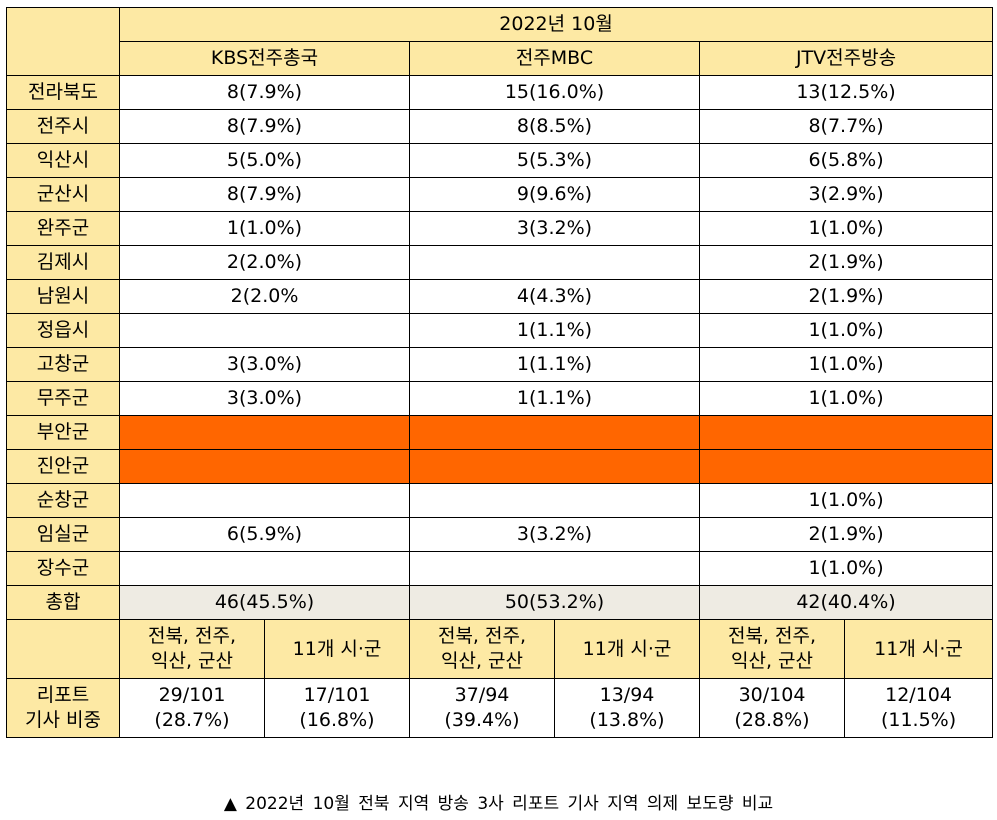 The image size is (997, 820). What do you see at coordinates (554, 228) in the screenshot?
I see `region-value-mbc: 3(3.2%)` at bounding box center [554, 228].